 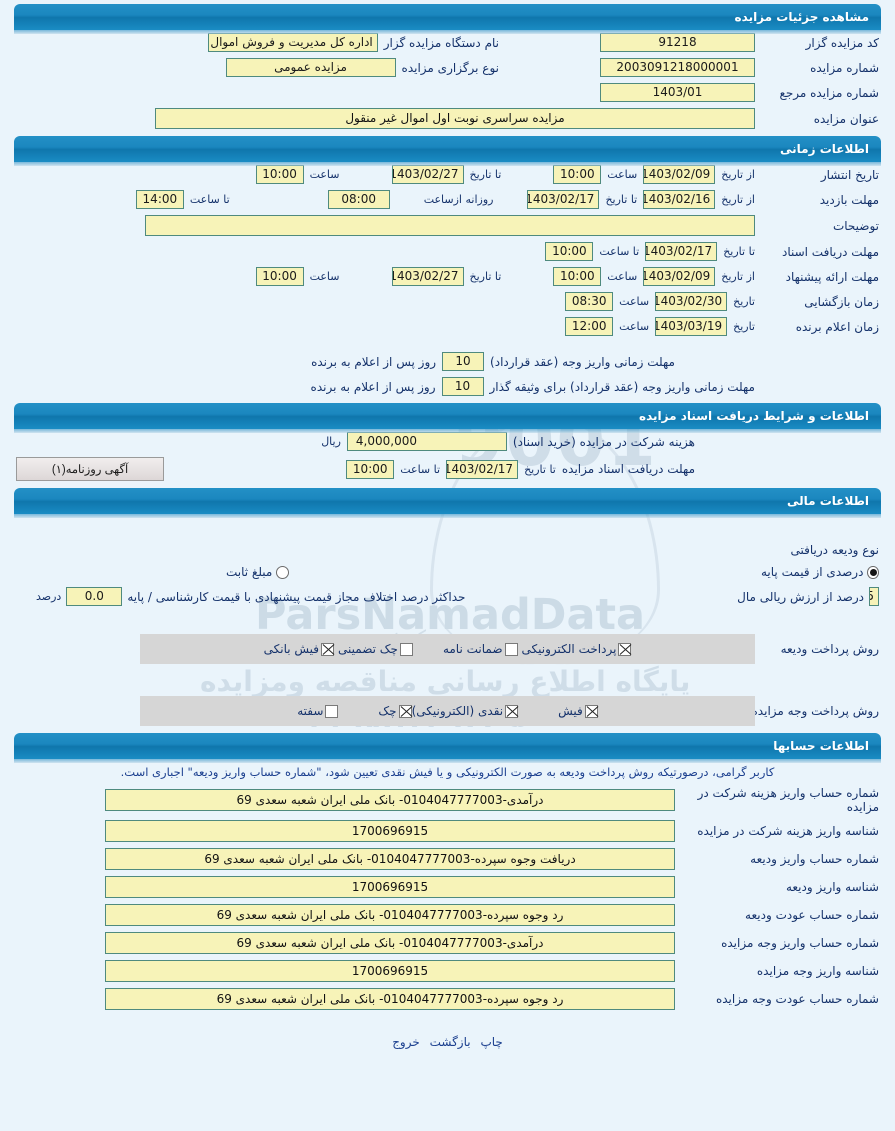 What do you see at coordinates (427, 276) in the screenshot?
I see `proposal-to-date: 1403/02/27` at bounding box center [427, 276].